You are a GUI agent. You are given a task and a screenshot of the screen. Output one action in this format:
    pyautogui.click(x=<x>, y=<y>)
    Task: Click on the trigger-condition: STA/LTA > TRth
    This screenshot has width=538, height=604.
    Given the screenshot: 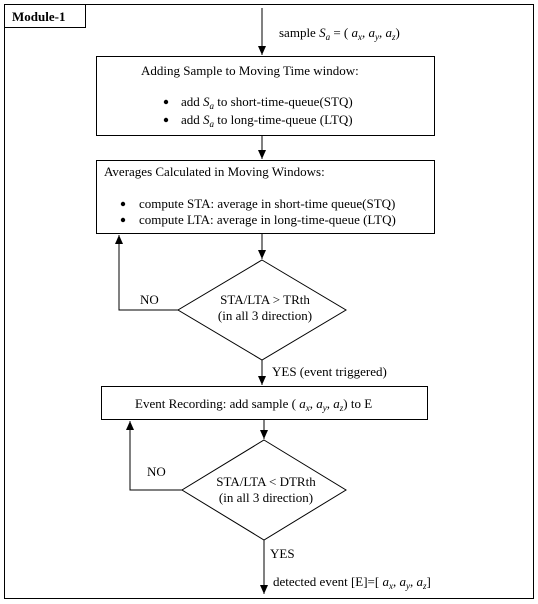 What is the action you would take?
    pyautogui.click(x=265, y=299)
    